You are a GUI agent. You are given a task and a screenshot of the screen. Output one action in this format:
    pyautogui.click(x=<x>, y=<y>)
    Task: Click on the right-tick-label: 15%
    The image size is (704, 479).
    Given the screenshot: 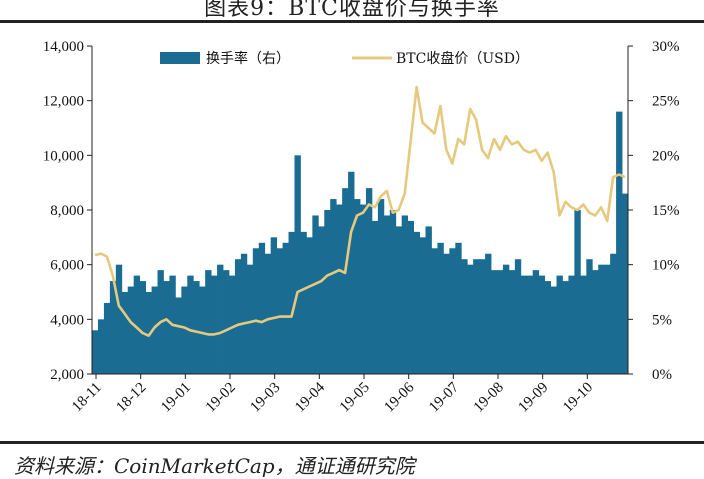 What is the action you would take?
    pyautogui.click(x=666, y=211)
    